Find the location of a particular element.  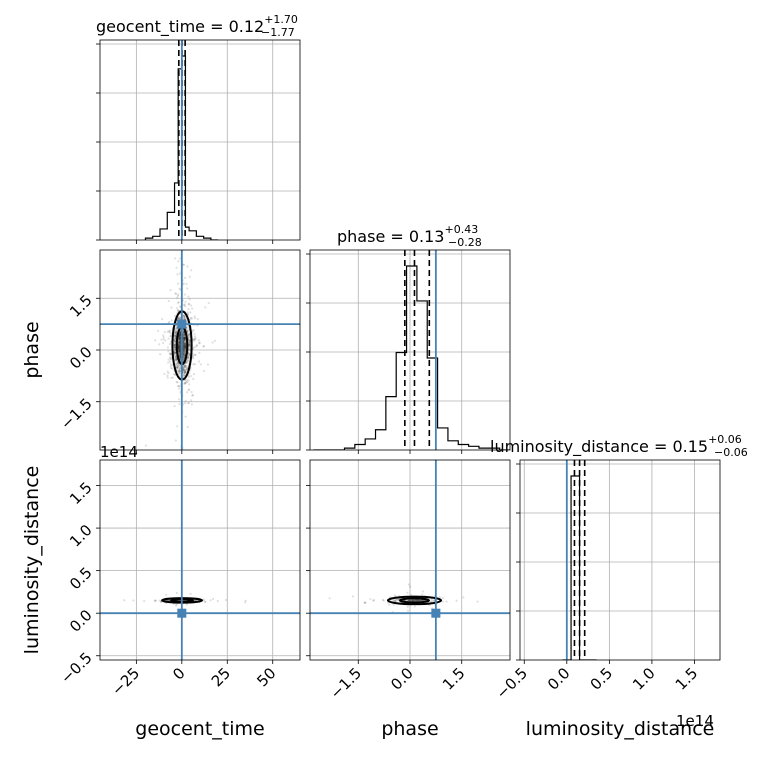

phase-hist-frame is located at coordinates (410, 350).